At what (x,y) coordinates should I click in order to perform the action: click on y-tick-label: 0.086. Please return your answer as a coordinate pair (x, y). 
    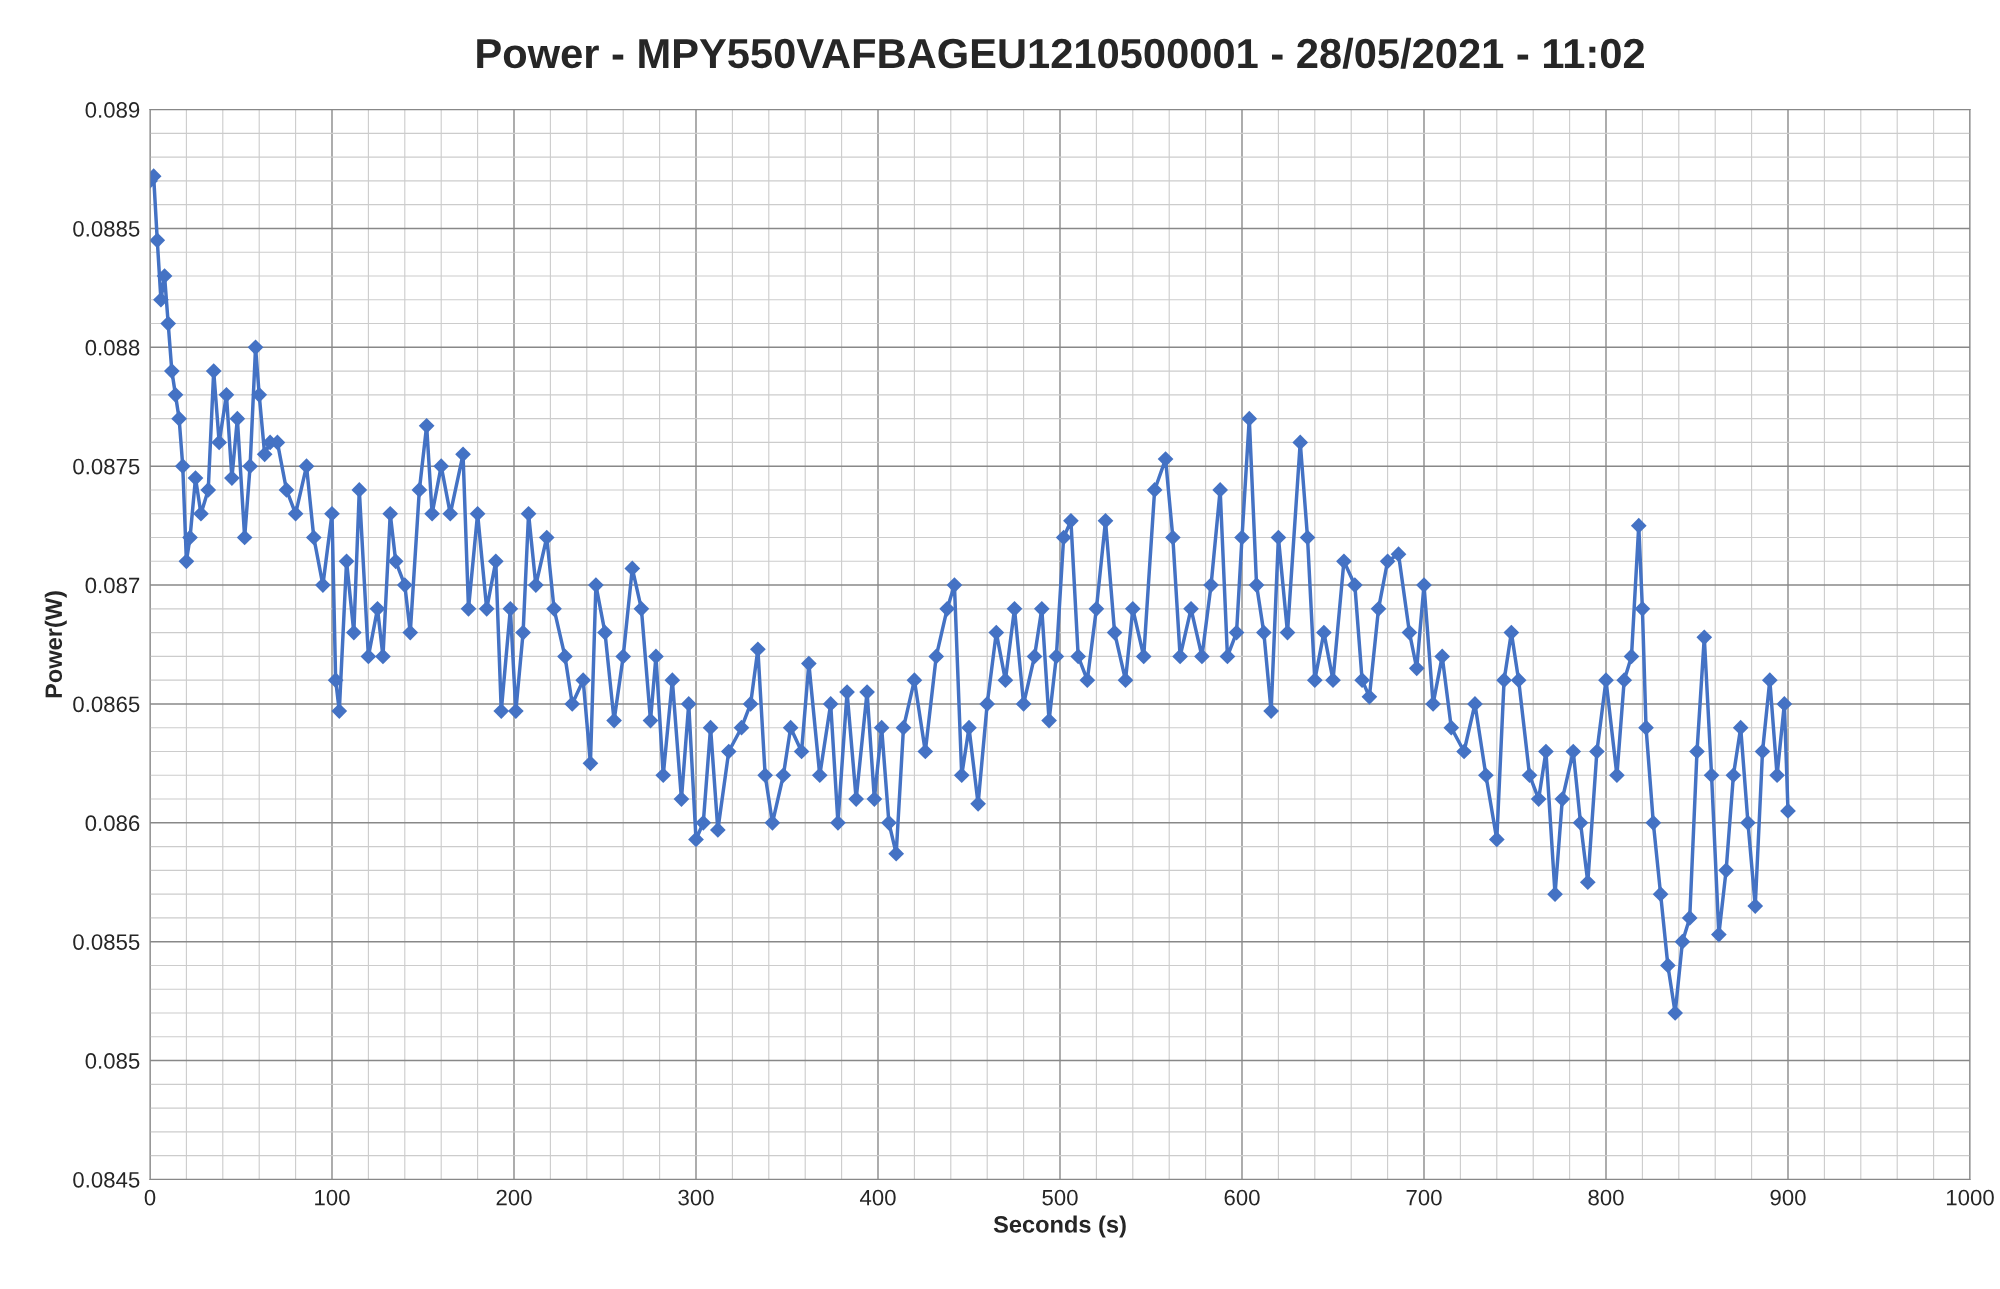
    Looking at the image, I should click on (112, 823).